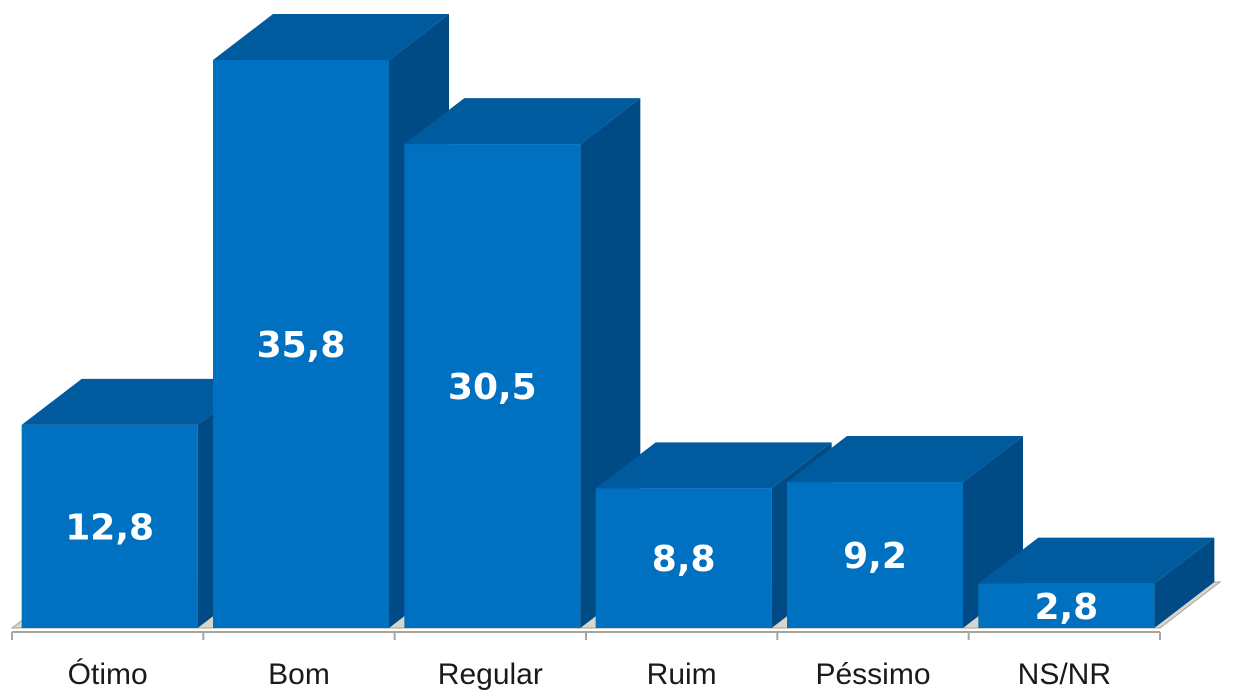 This screenshot has height=691, width=1239. I want to click on value-label: 12,8, so click(109, 527).